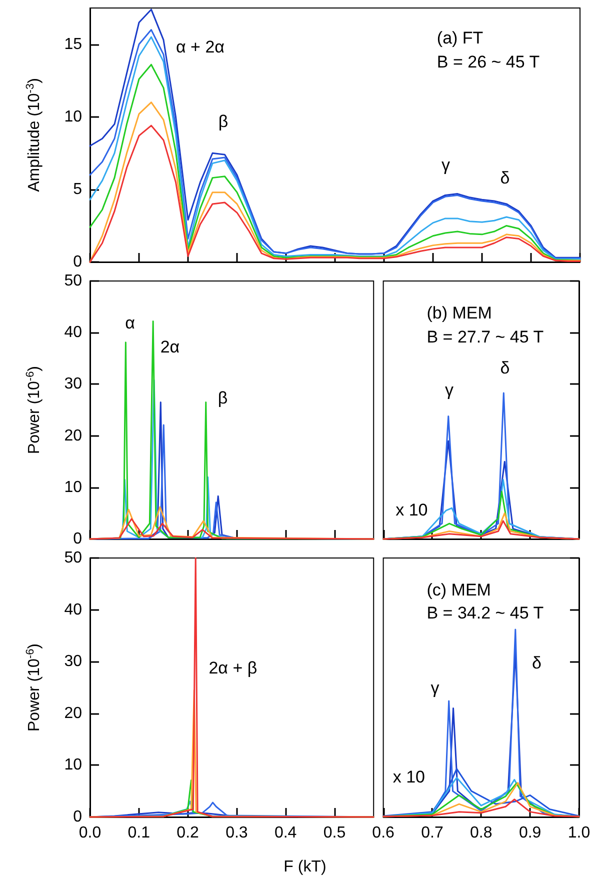  I want to click on x-tick-label: 0.9, so click(530, 833).